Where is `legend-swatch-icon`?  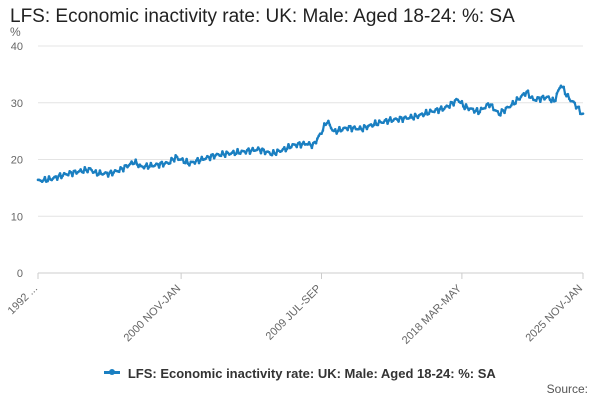 legend-swatch-icon is located at coordinates (112, 372).